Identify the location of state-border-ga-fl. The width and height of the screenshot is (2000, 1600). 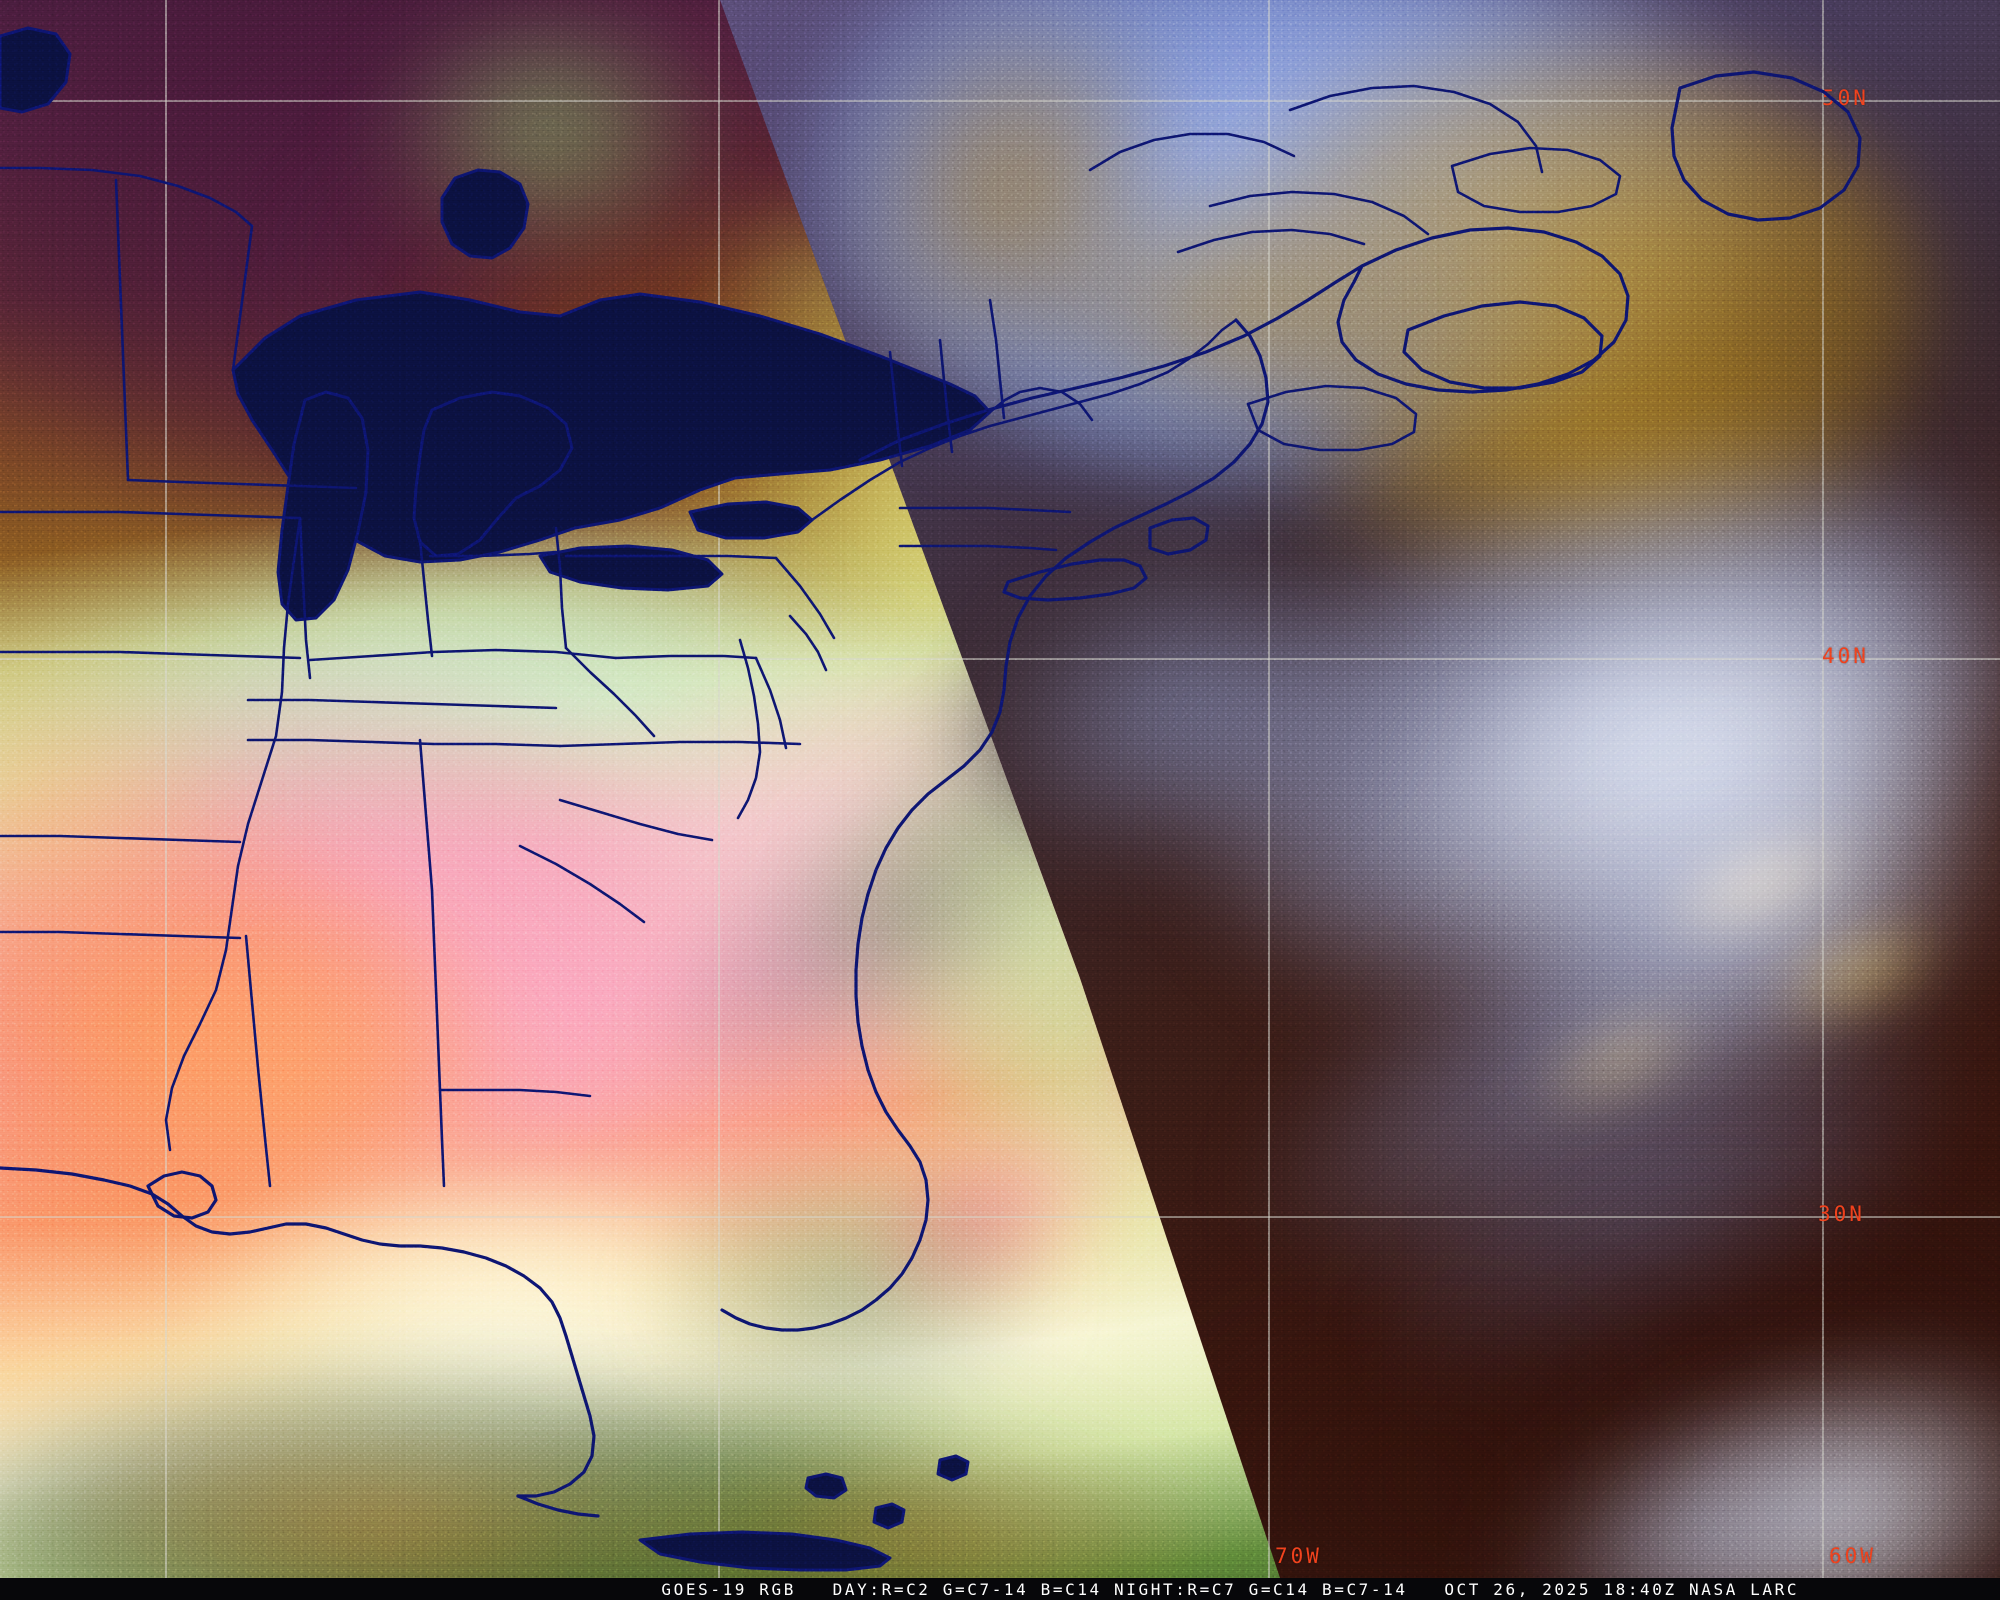
(515, 1093).